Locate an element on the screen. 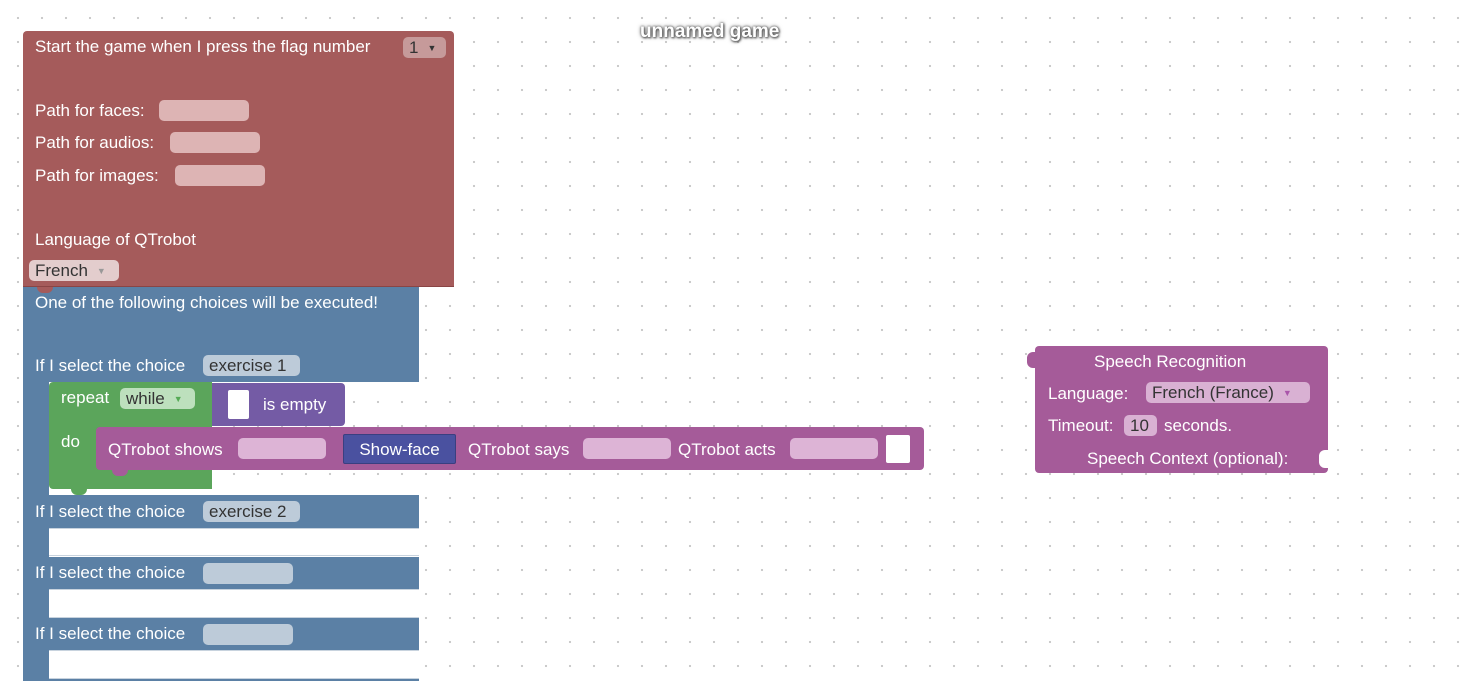  speech-context-socket is located at coordinates (1323, 459).